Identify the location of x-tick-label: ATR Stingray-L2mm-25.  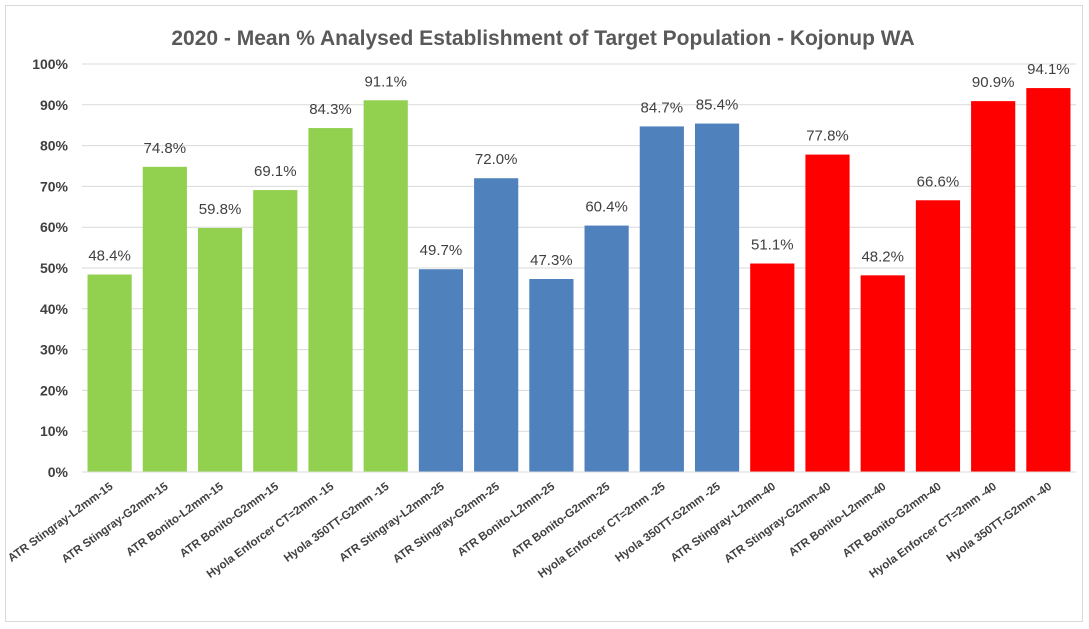
(392, 522).